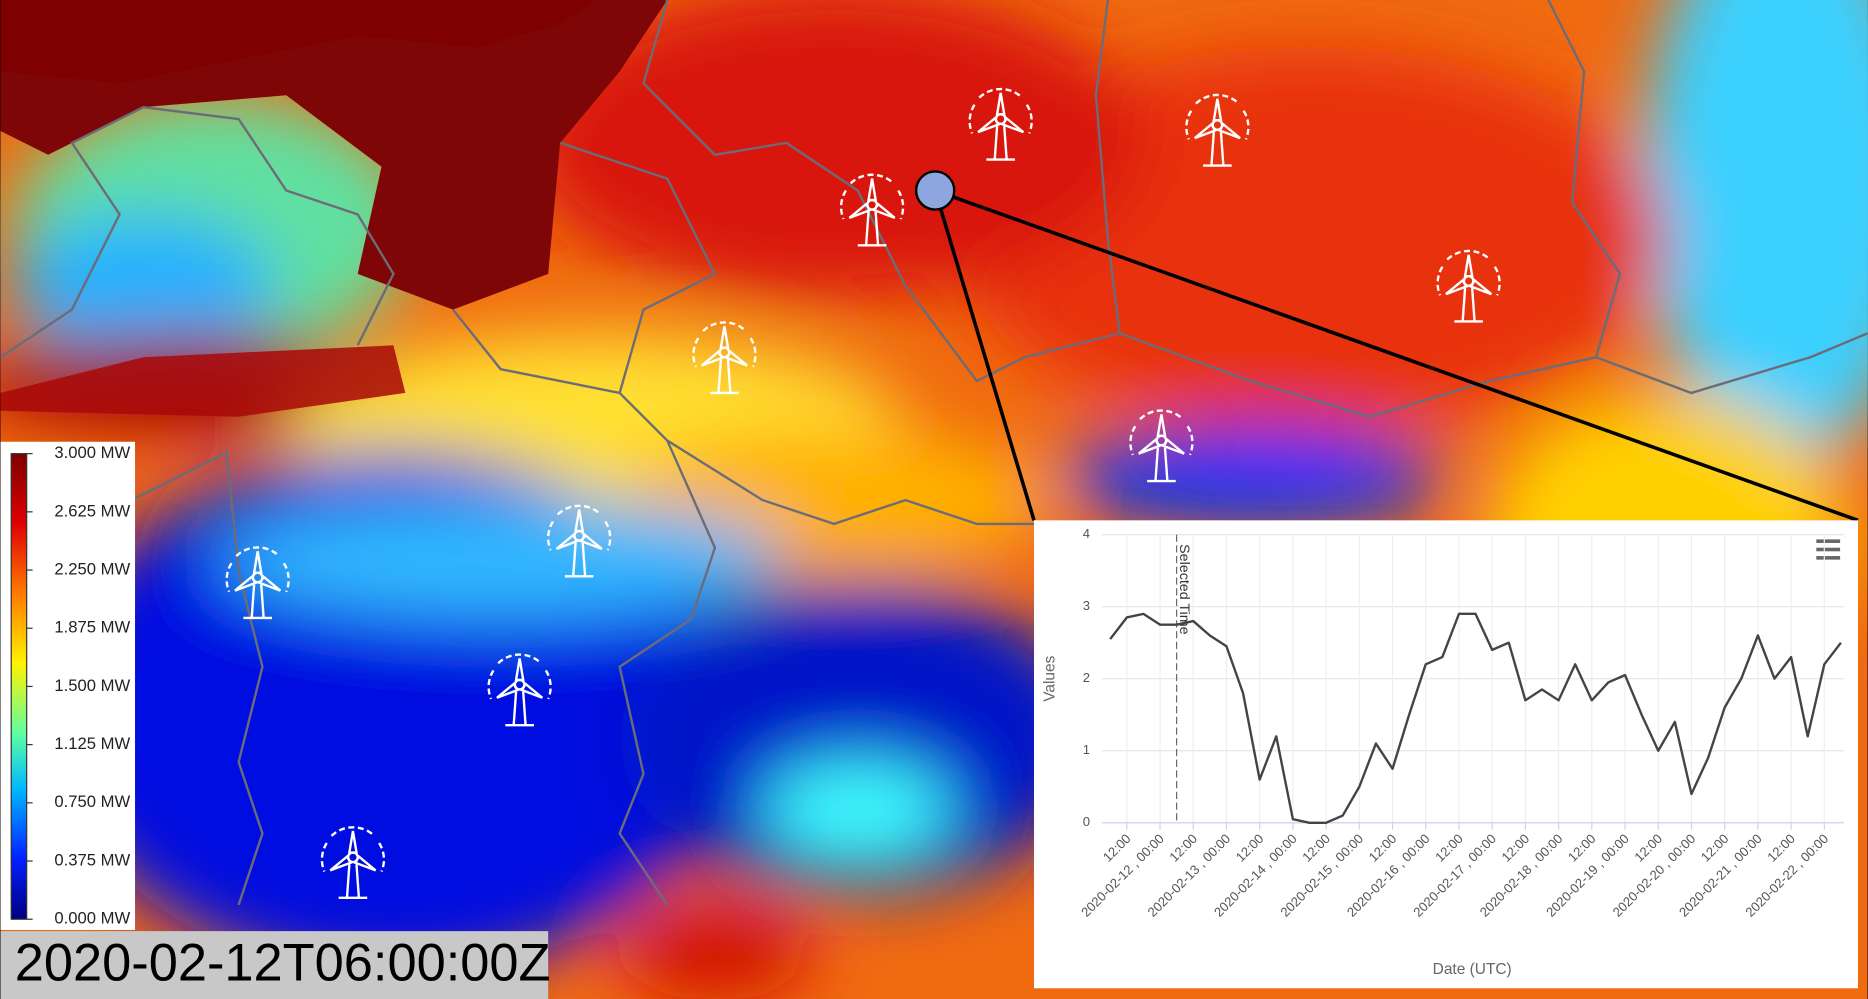 This screenshot has height=999, width=1868. I want to click on legend-label: 0.750 MW, so click(92, 801).